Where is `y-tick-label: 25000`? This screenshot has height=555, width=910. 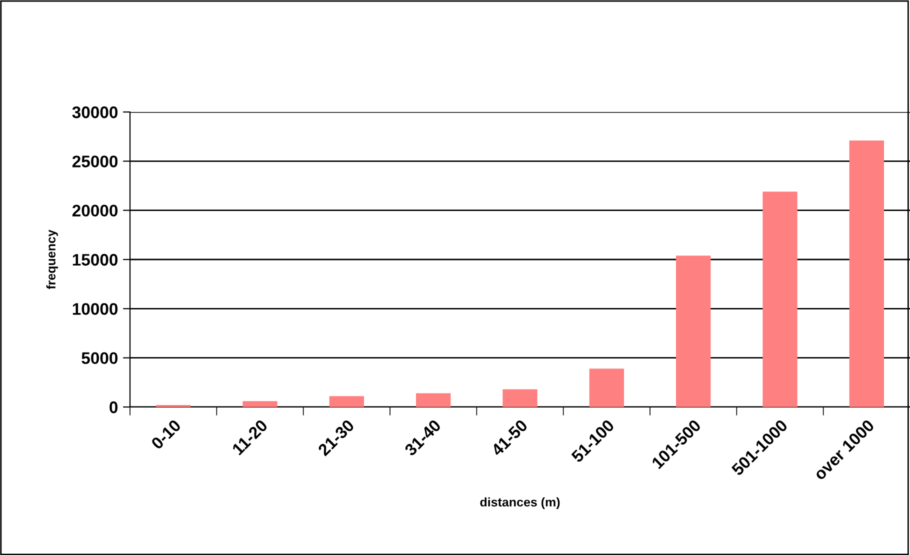 y-tick-label: 25000 is located at coordinates (95, 162).